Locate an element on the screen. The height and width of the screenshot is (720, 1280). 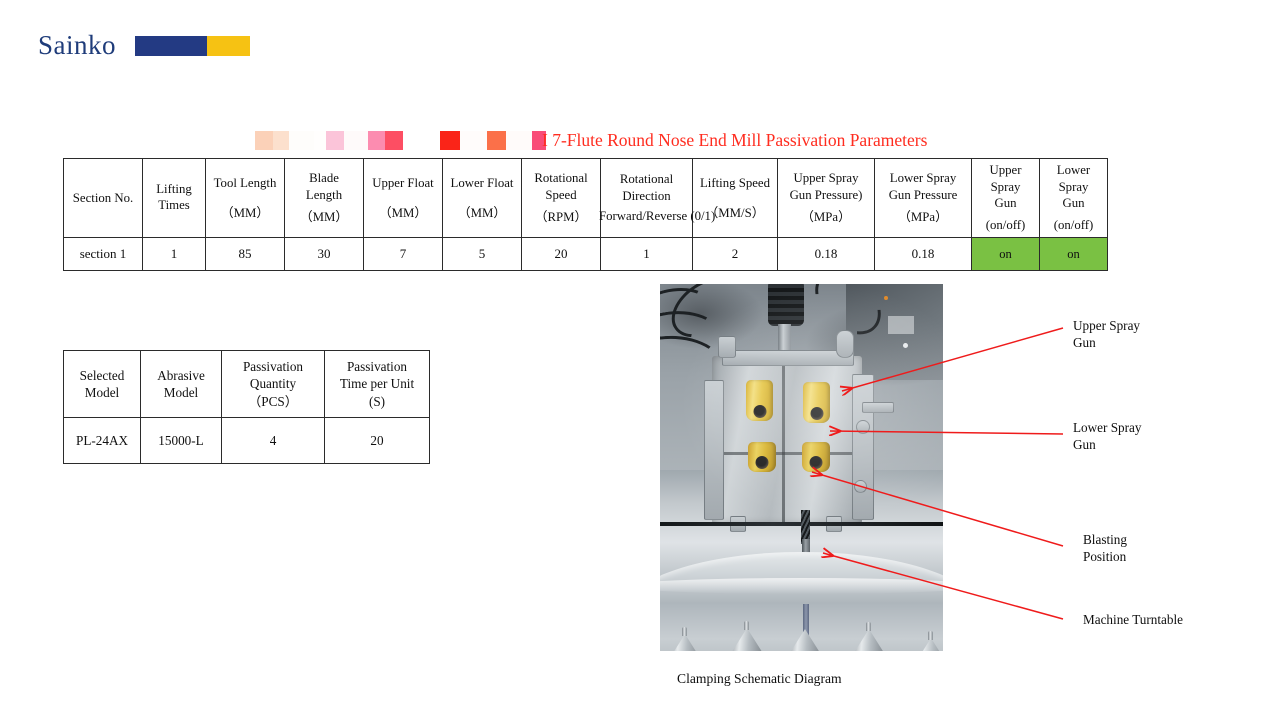
header-unit: （PCS） is located at coordinates (273, 401).